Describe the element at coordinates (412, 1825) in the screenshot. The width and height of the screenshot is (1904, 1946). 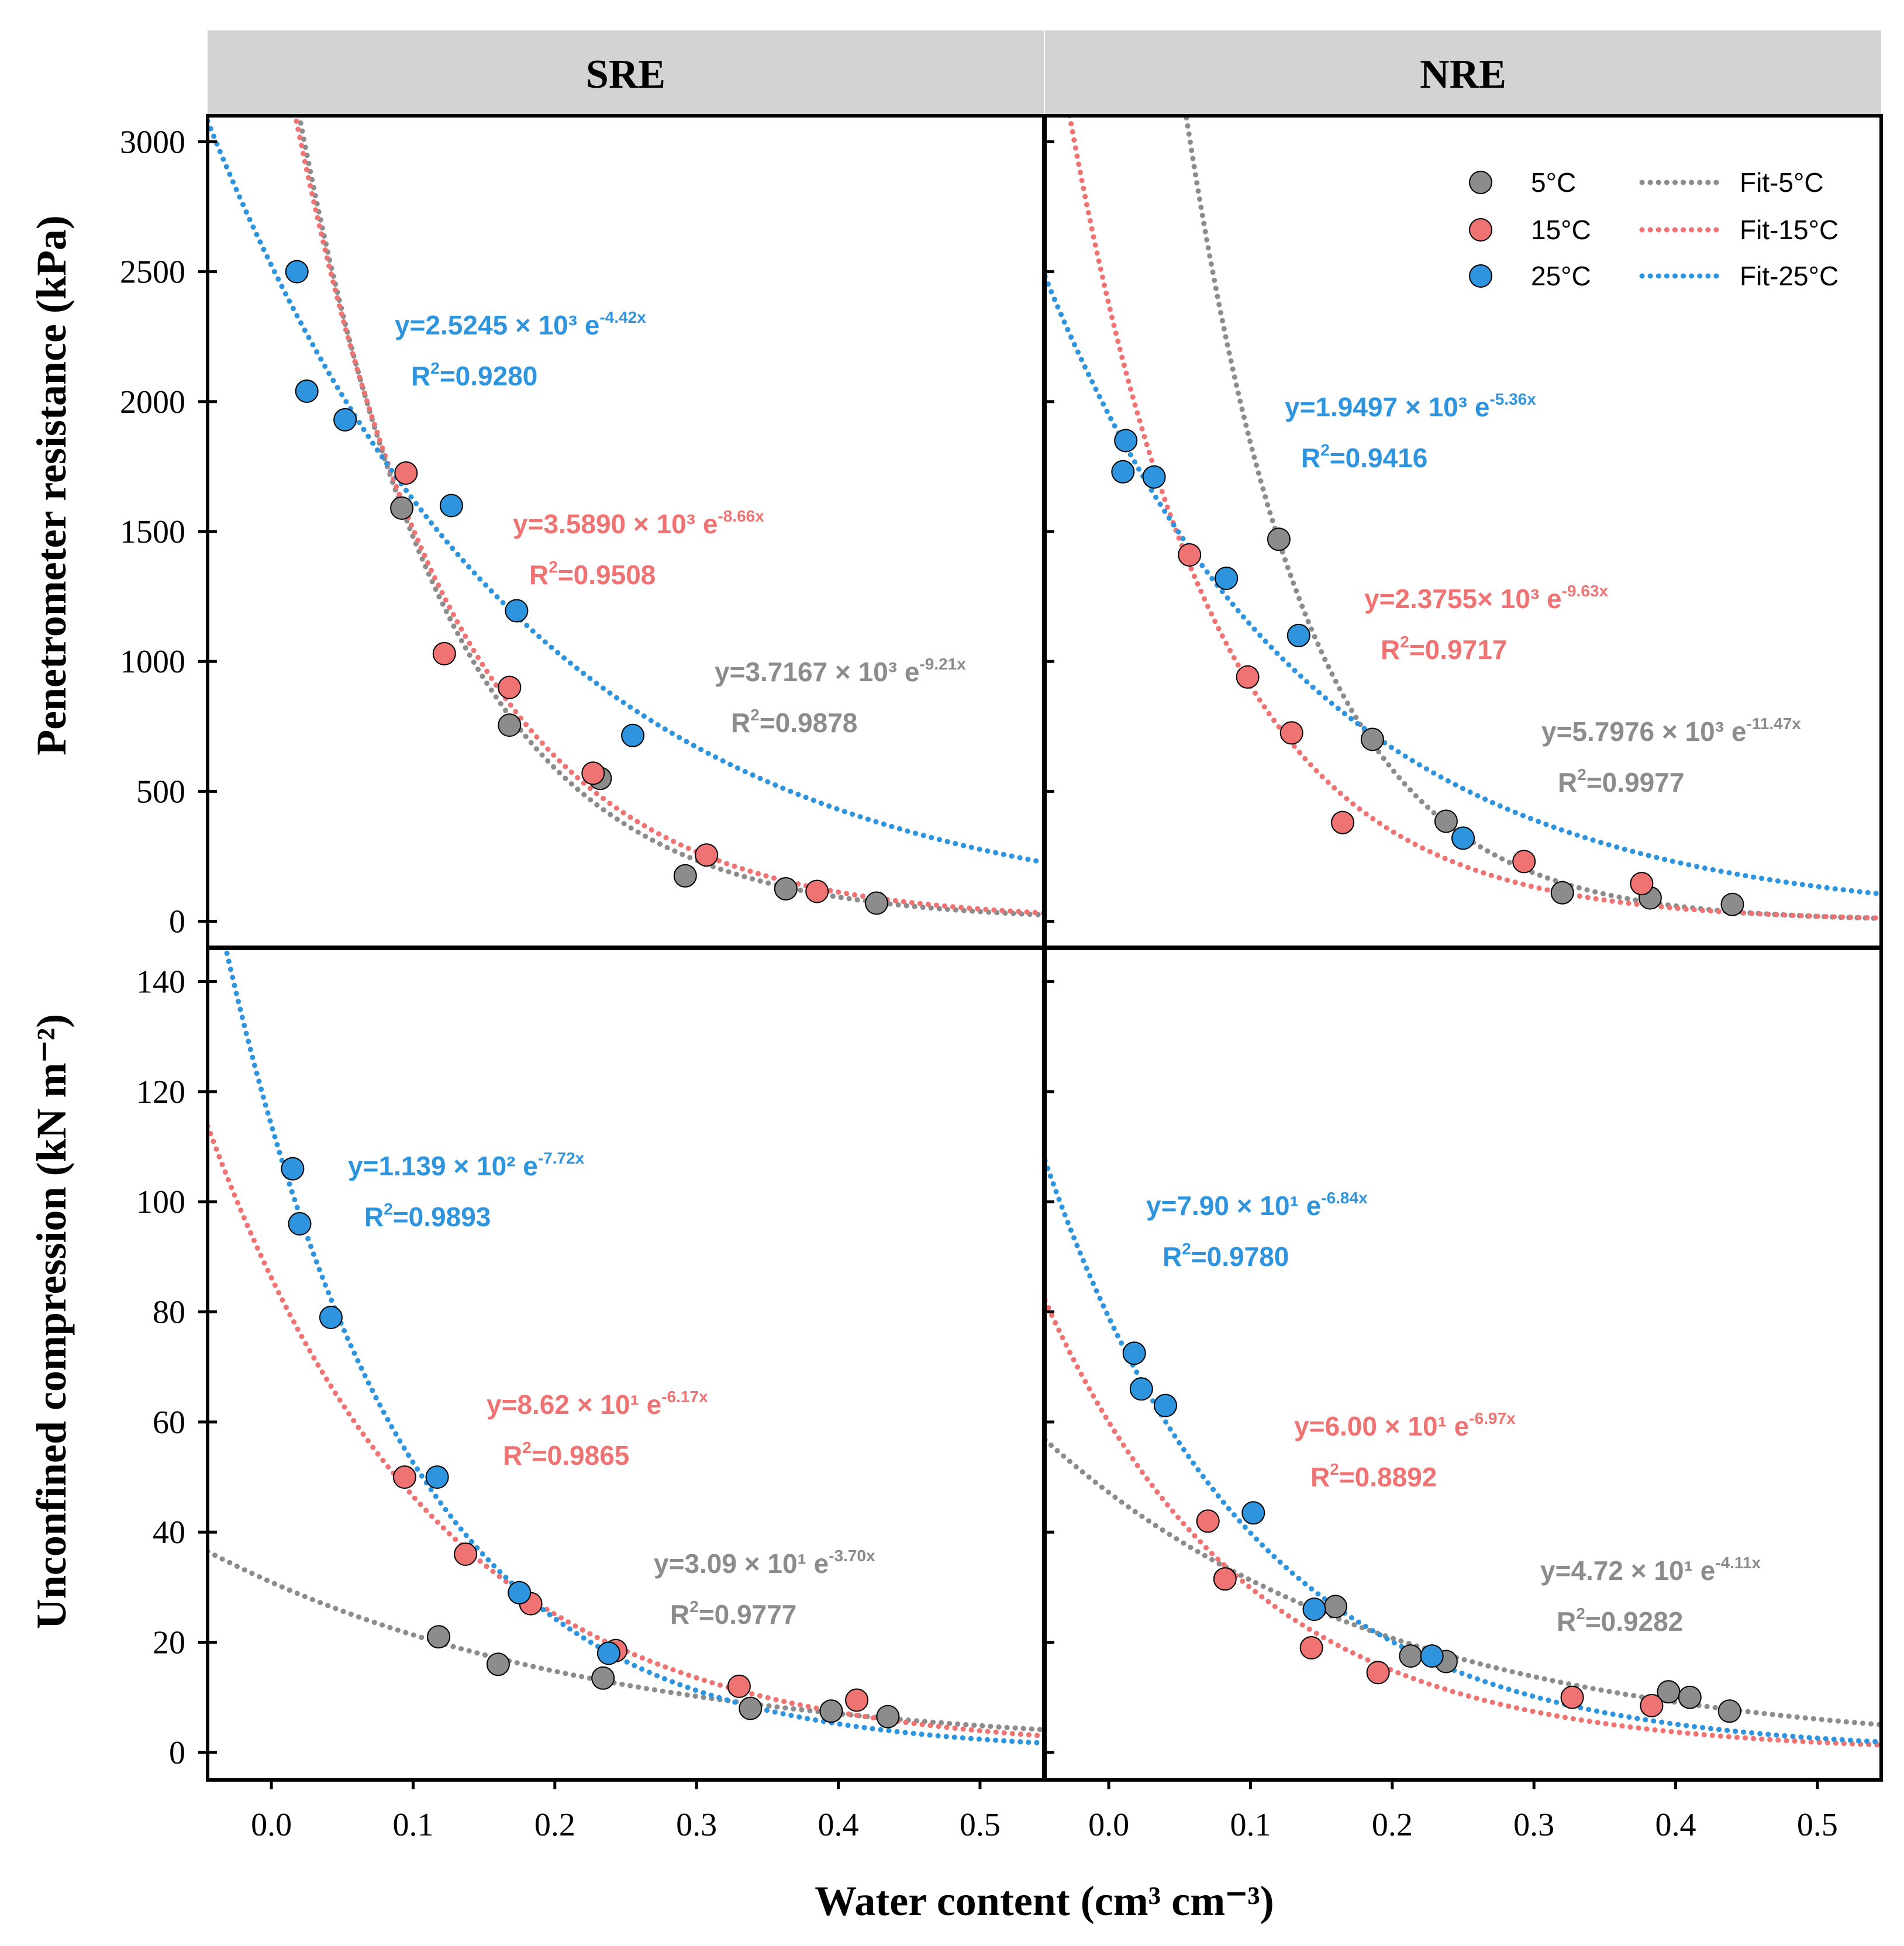
I see `x-tick-label-sre-r1-1: 0.1` at that location.